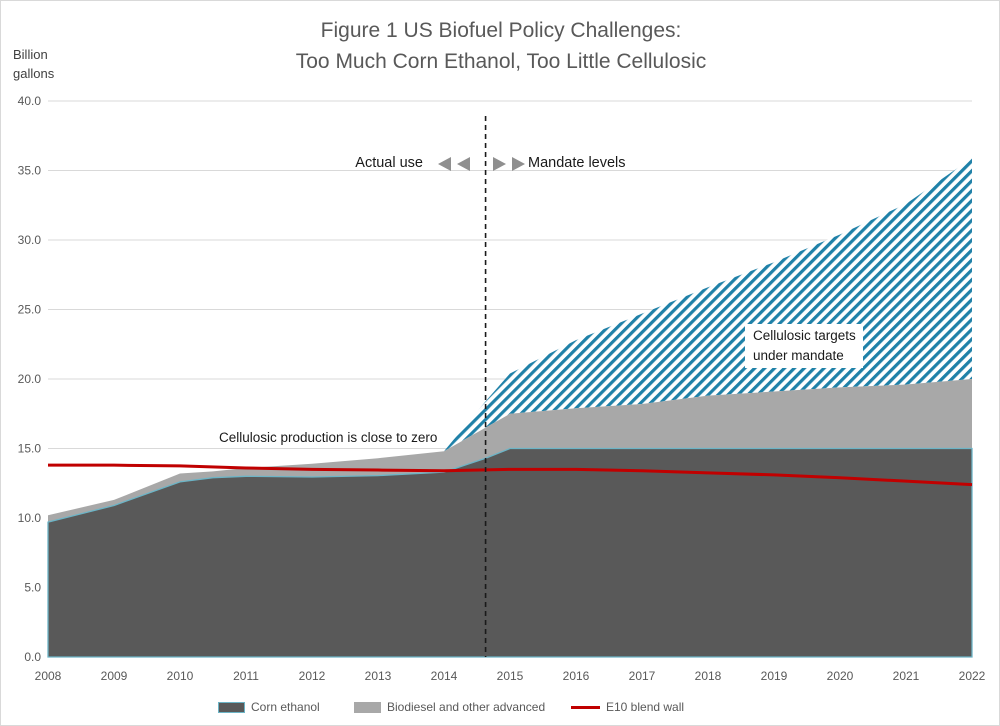 This screenshot has width=1000, height=726. What do you see at coordinates (367, 707) in the screenshot?
I see `biodiesel-swatch` at bounding box center [367, 707].